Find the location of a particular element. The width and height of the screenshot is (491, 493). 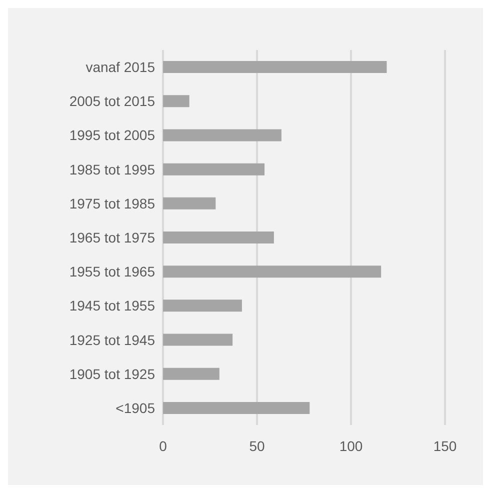

y-tick-label: 1925 tot 1945 is located at coordinates (112, 340).